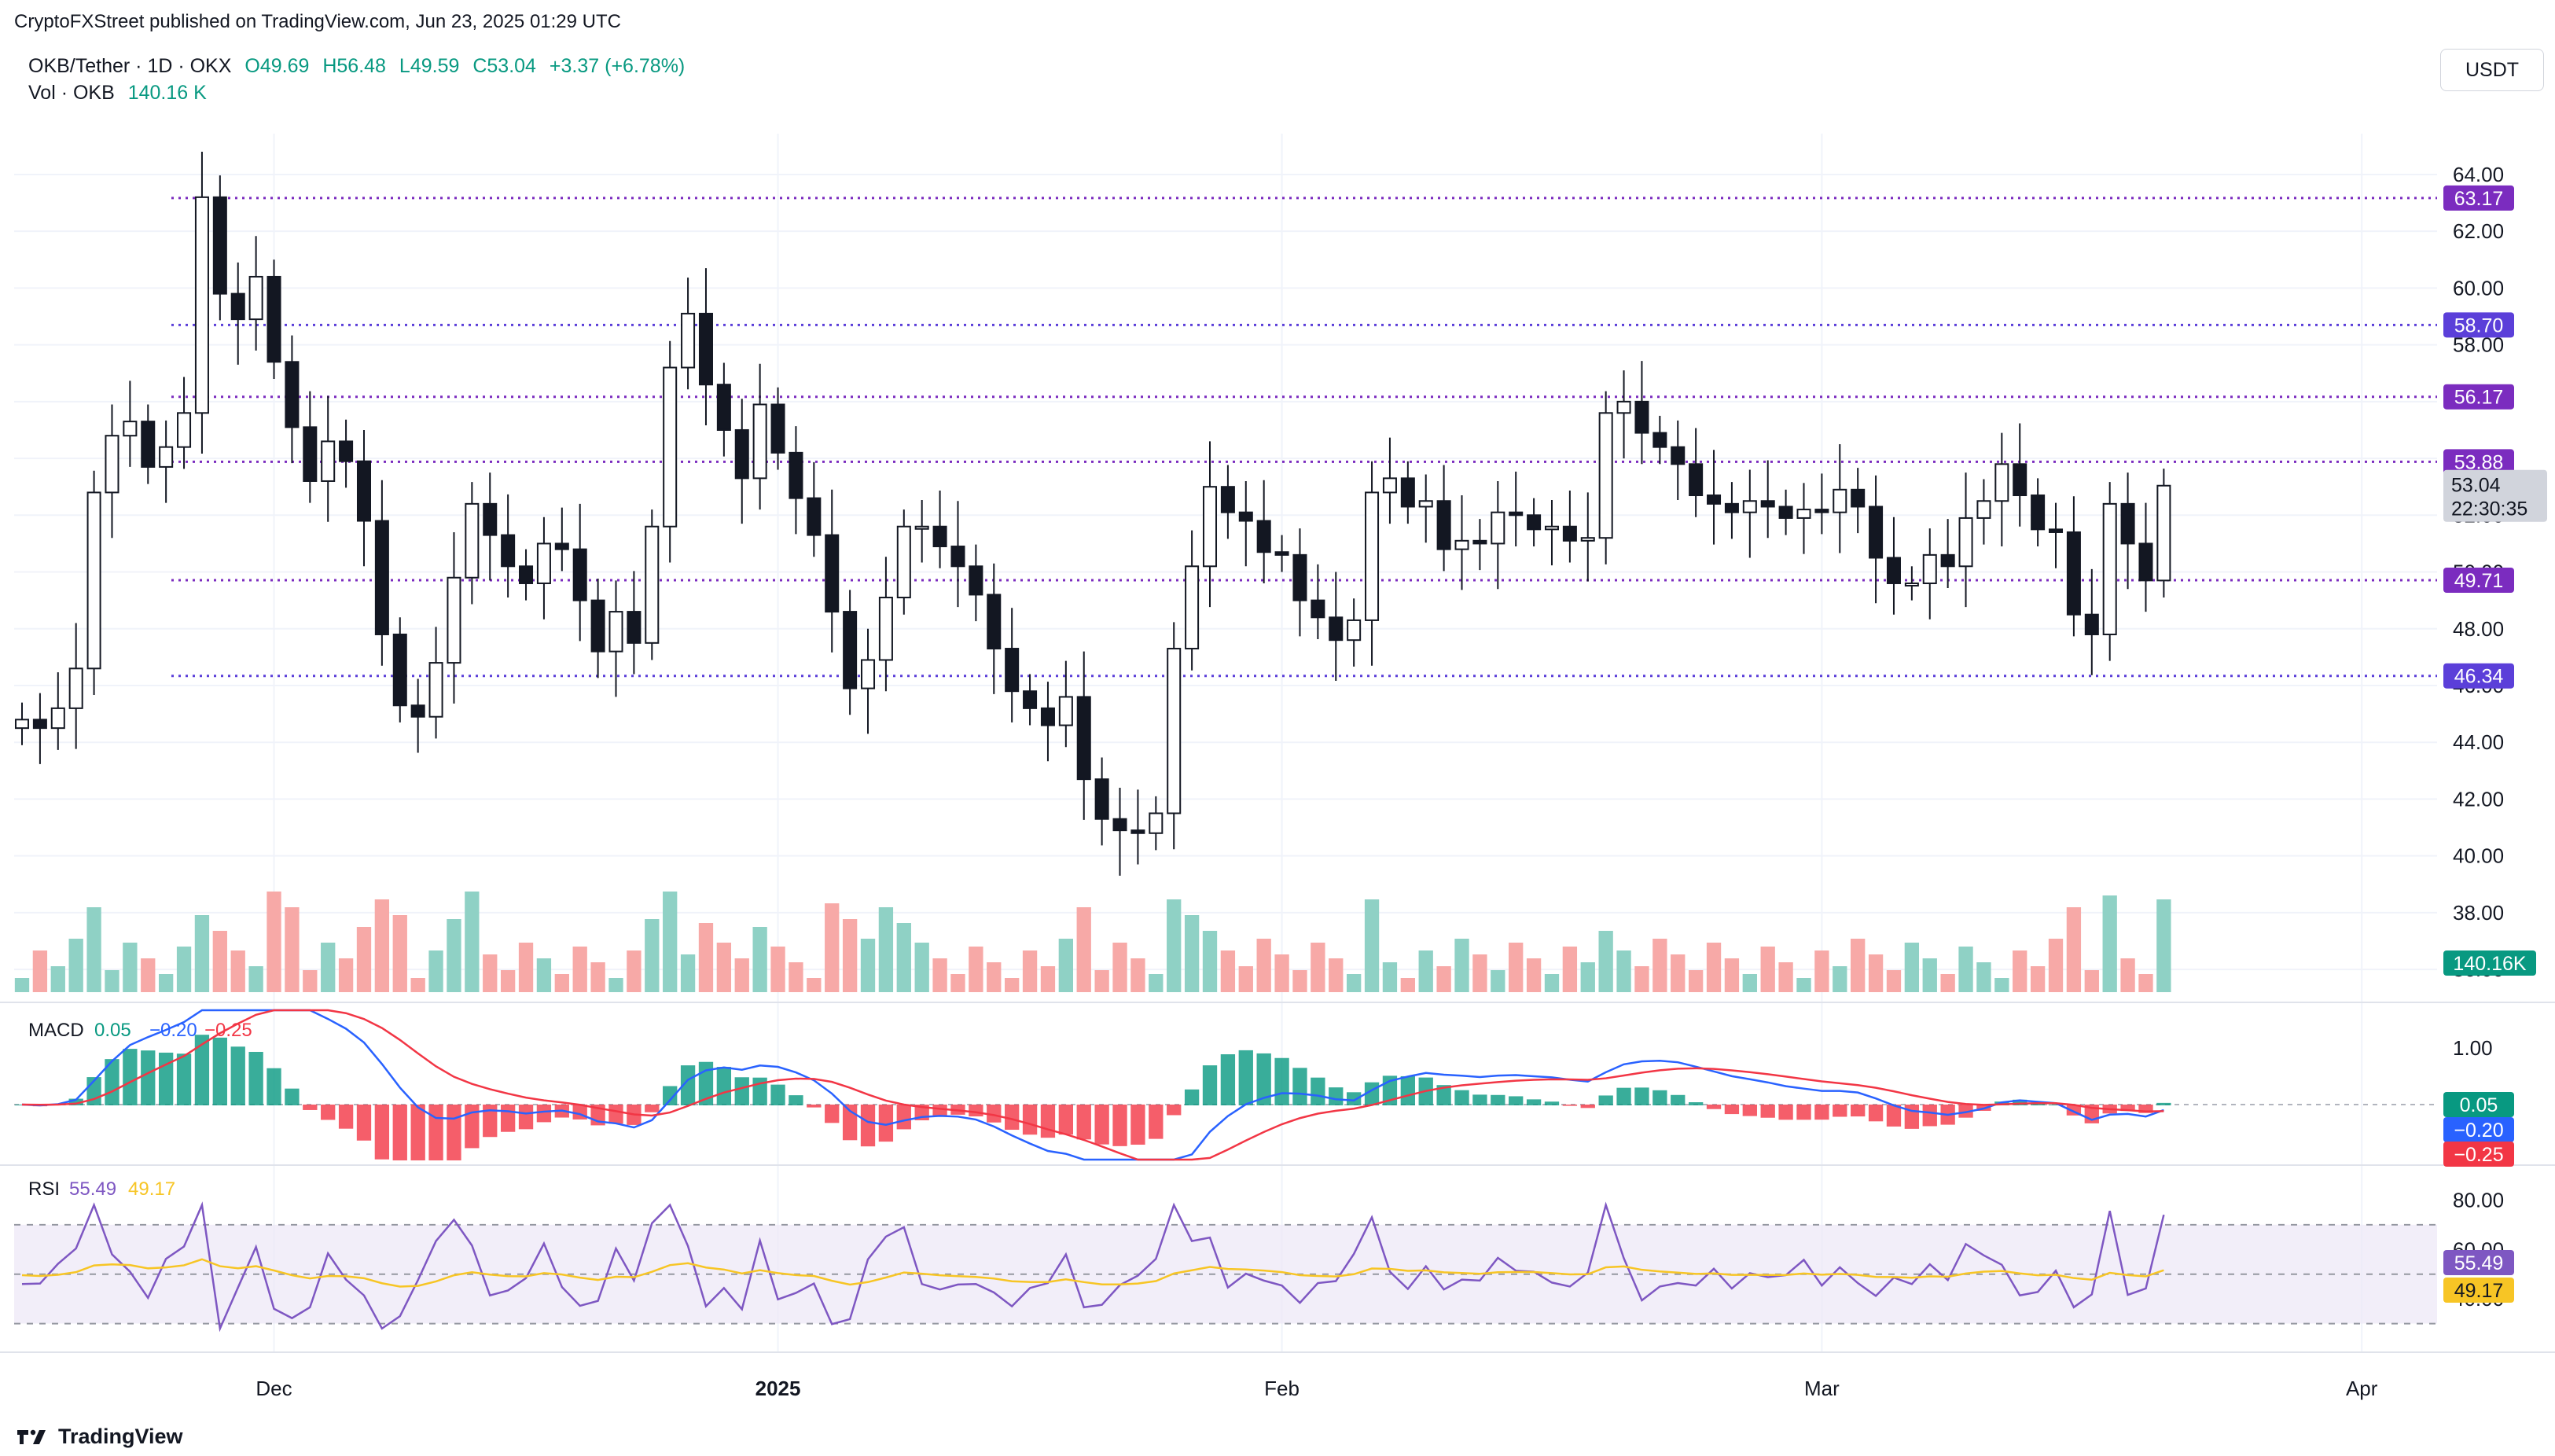  I want to click on level-label: 58.70, so click(2479, 325).